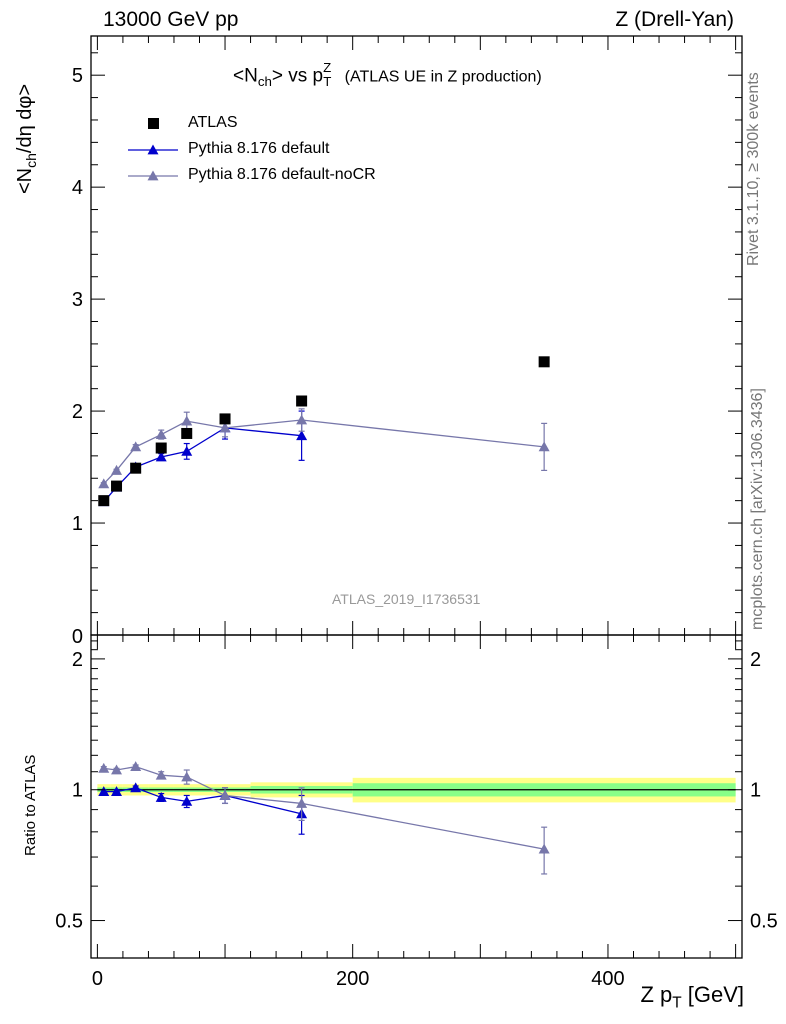 This screenshot has height=1024, width=786. What do you see at coordinates (324, 452) in the screenshot?
I see `series-line-noCR` at bounding box center [324, 452].